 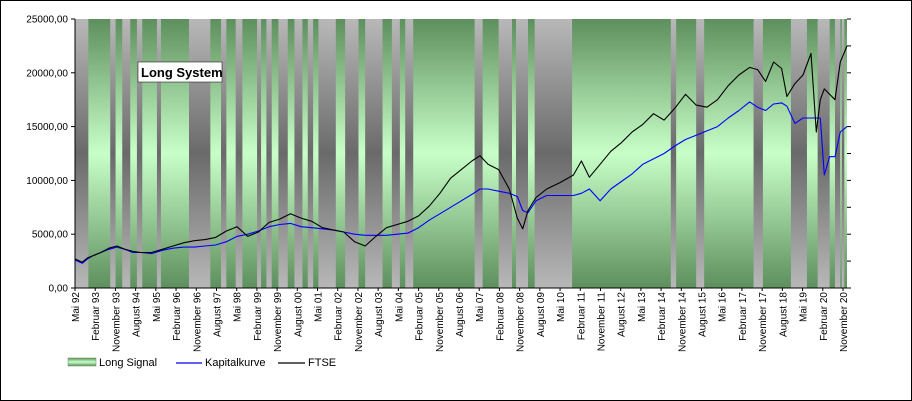 What do you see at coordinates (339, 316) in the screenshot?
I see `x-tick-label: Februar 02` at bounding box center [339, 316].